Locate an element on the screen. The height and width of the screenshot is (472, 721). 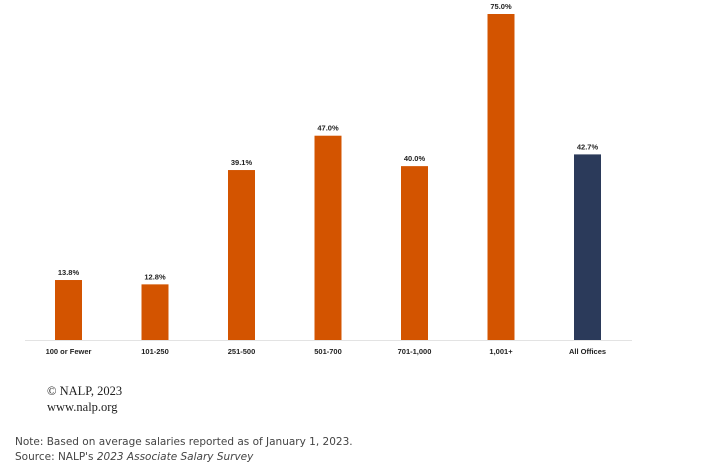
data-label: 40.0% is located at coordinates (415, 158).